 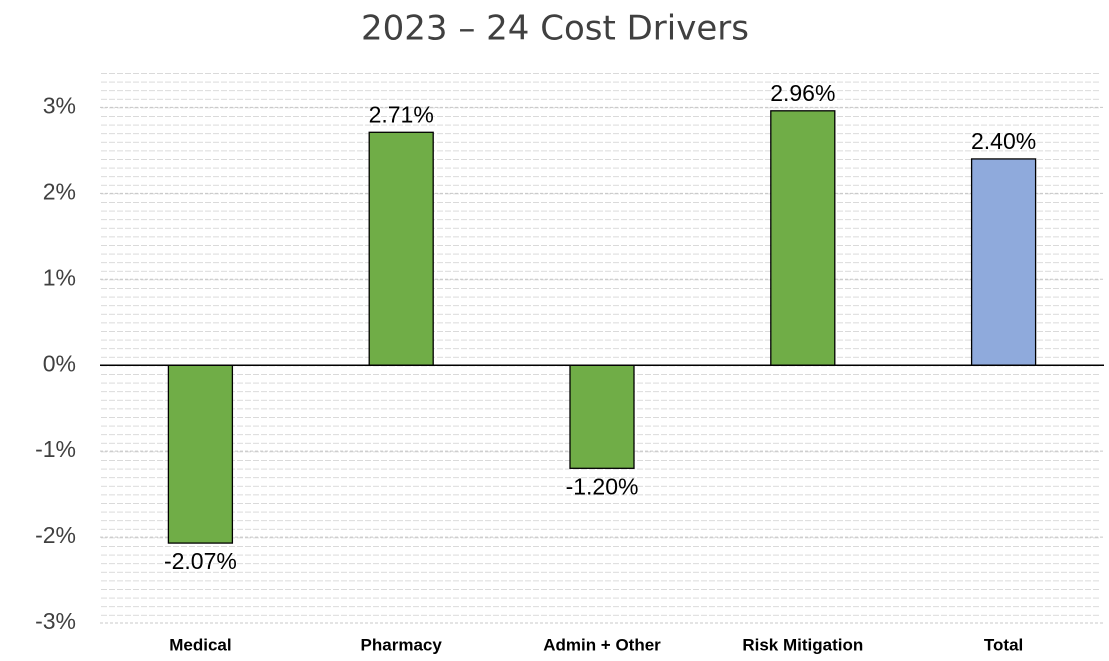 What do you see at coordinates (1003, 644) in the screenshot?
I see `x-tick-label: Total` at bounding box center [1003, 644].